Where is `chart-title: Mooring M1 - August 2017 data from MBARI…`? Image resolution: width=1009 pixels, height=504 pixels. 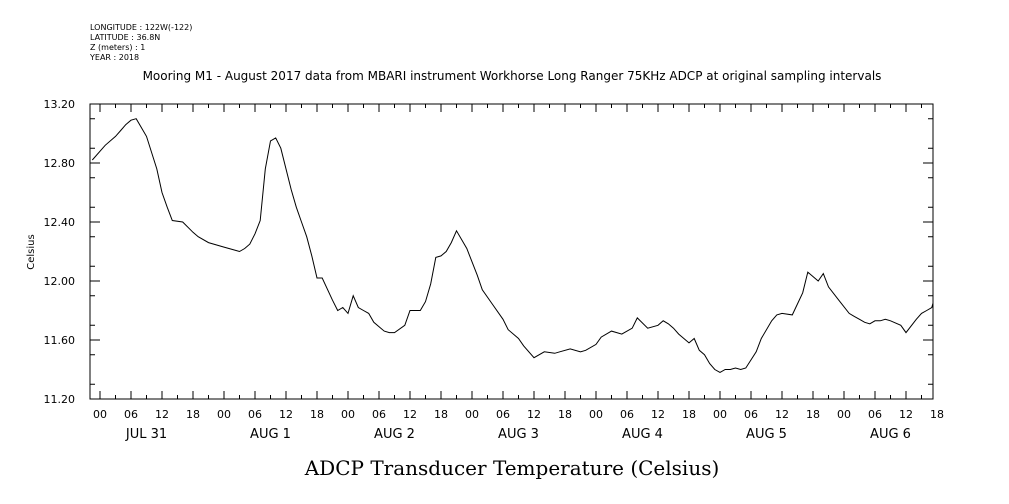
chart-title: Mooring M1 - August 2017 data from MBARI… is located at coordinates (512, 76).